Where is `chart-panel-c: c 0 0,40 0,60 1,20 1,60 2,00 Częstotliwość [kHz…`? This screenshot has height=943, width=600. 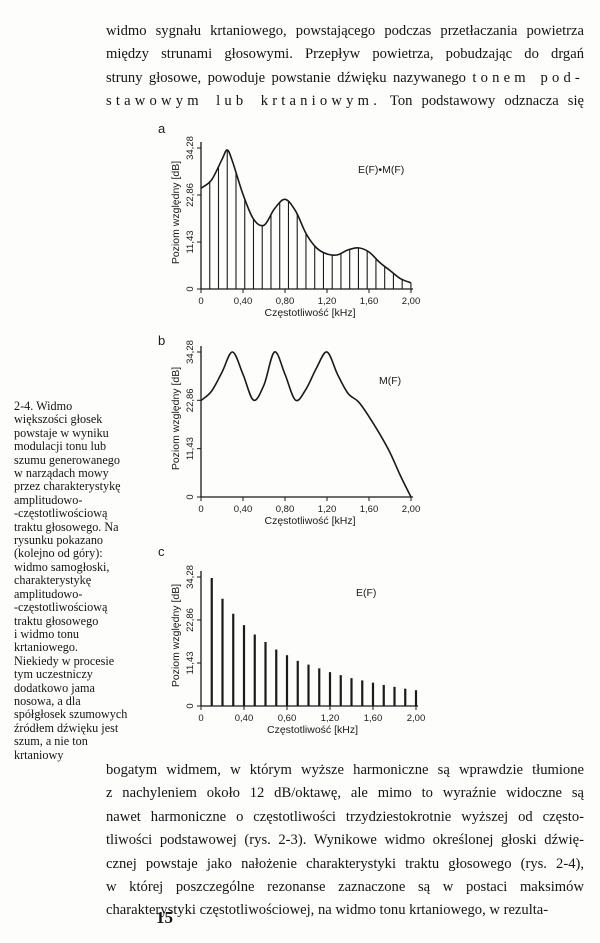 chart-panel-c: c 0 0,40 0,60 1,20 1,60 2,00 Częstotliwość [kHz… is located at coordinates (291, 640).